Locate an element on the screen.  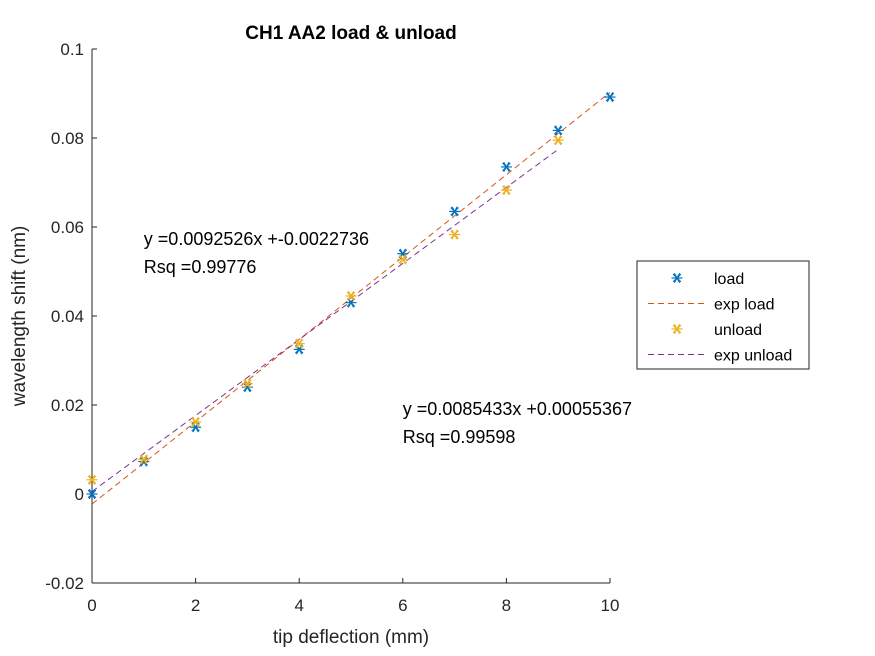
x-tick-label: 10 is located at coordinates (610, 605).